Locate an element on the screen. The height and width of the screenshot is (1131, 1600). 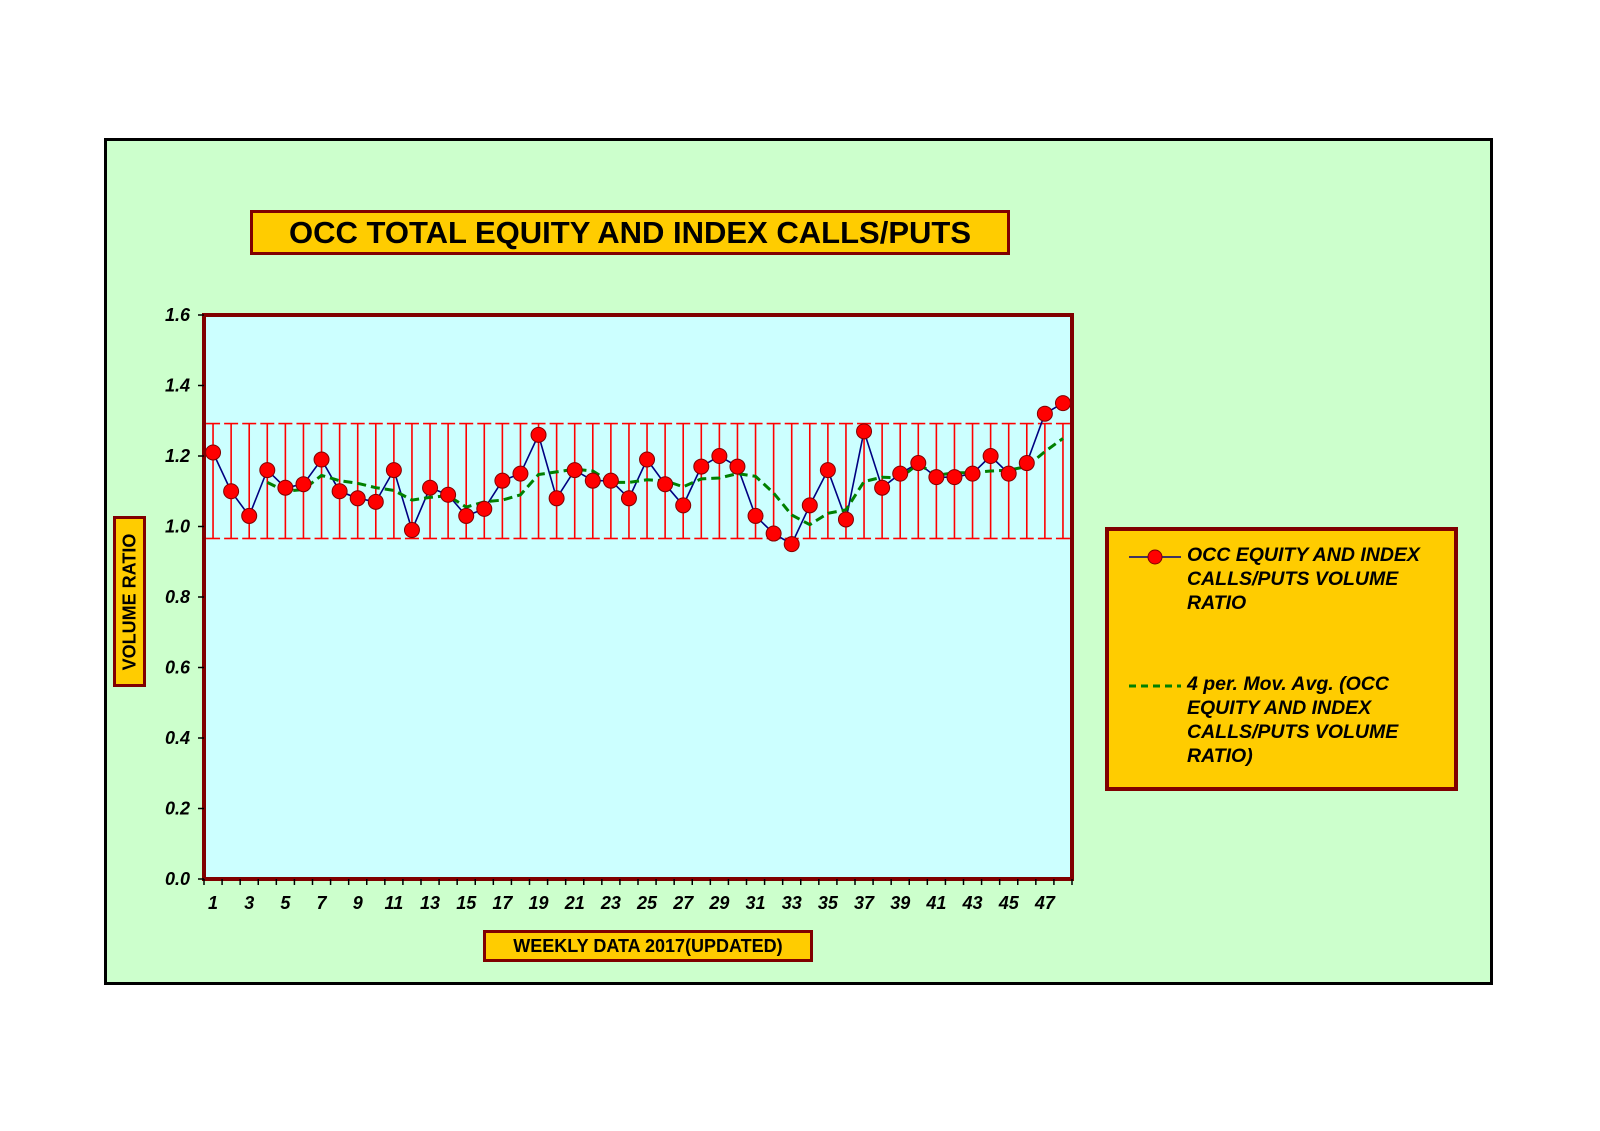
x-tick-label: 3 is located at coordinates (249, 903).